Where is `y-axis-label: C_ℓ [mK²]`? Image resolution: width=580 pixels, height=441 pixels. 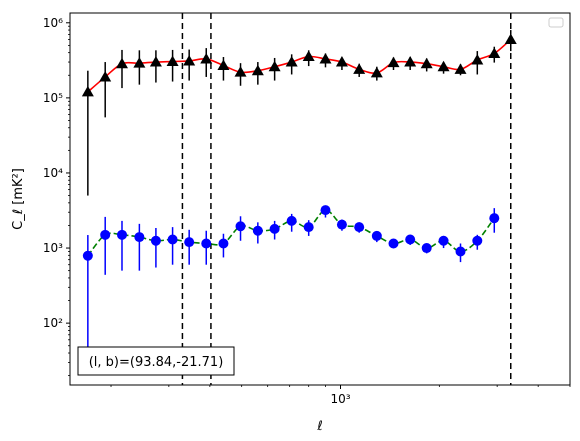
y-axis-label: C_ℓ [mK²] is located at coordinates (18, 199).